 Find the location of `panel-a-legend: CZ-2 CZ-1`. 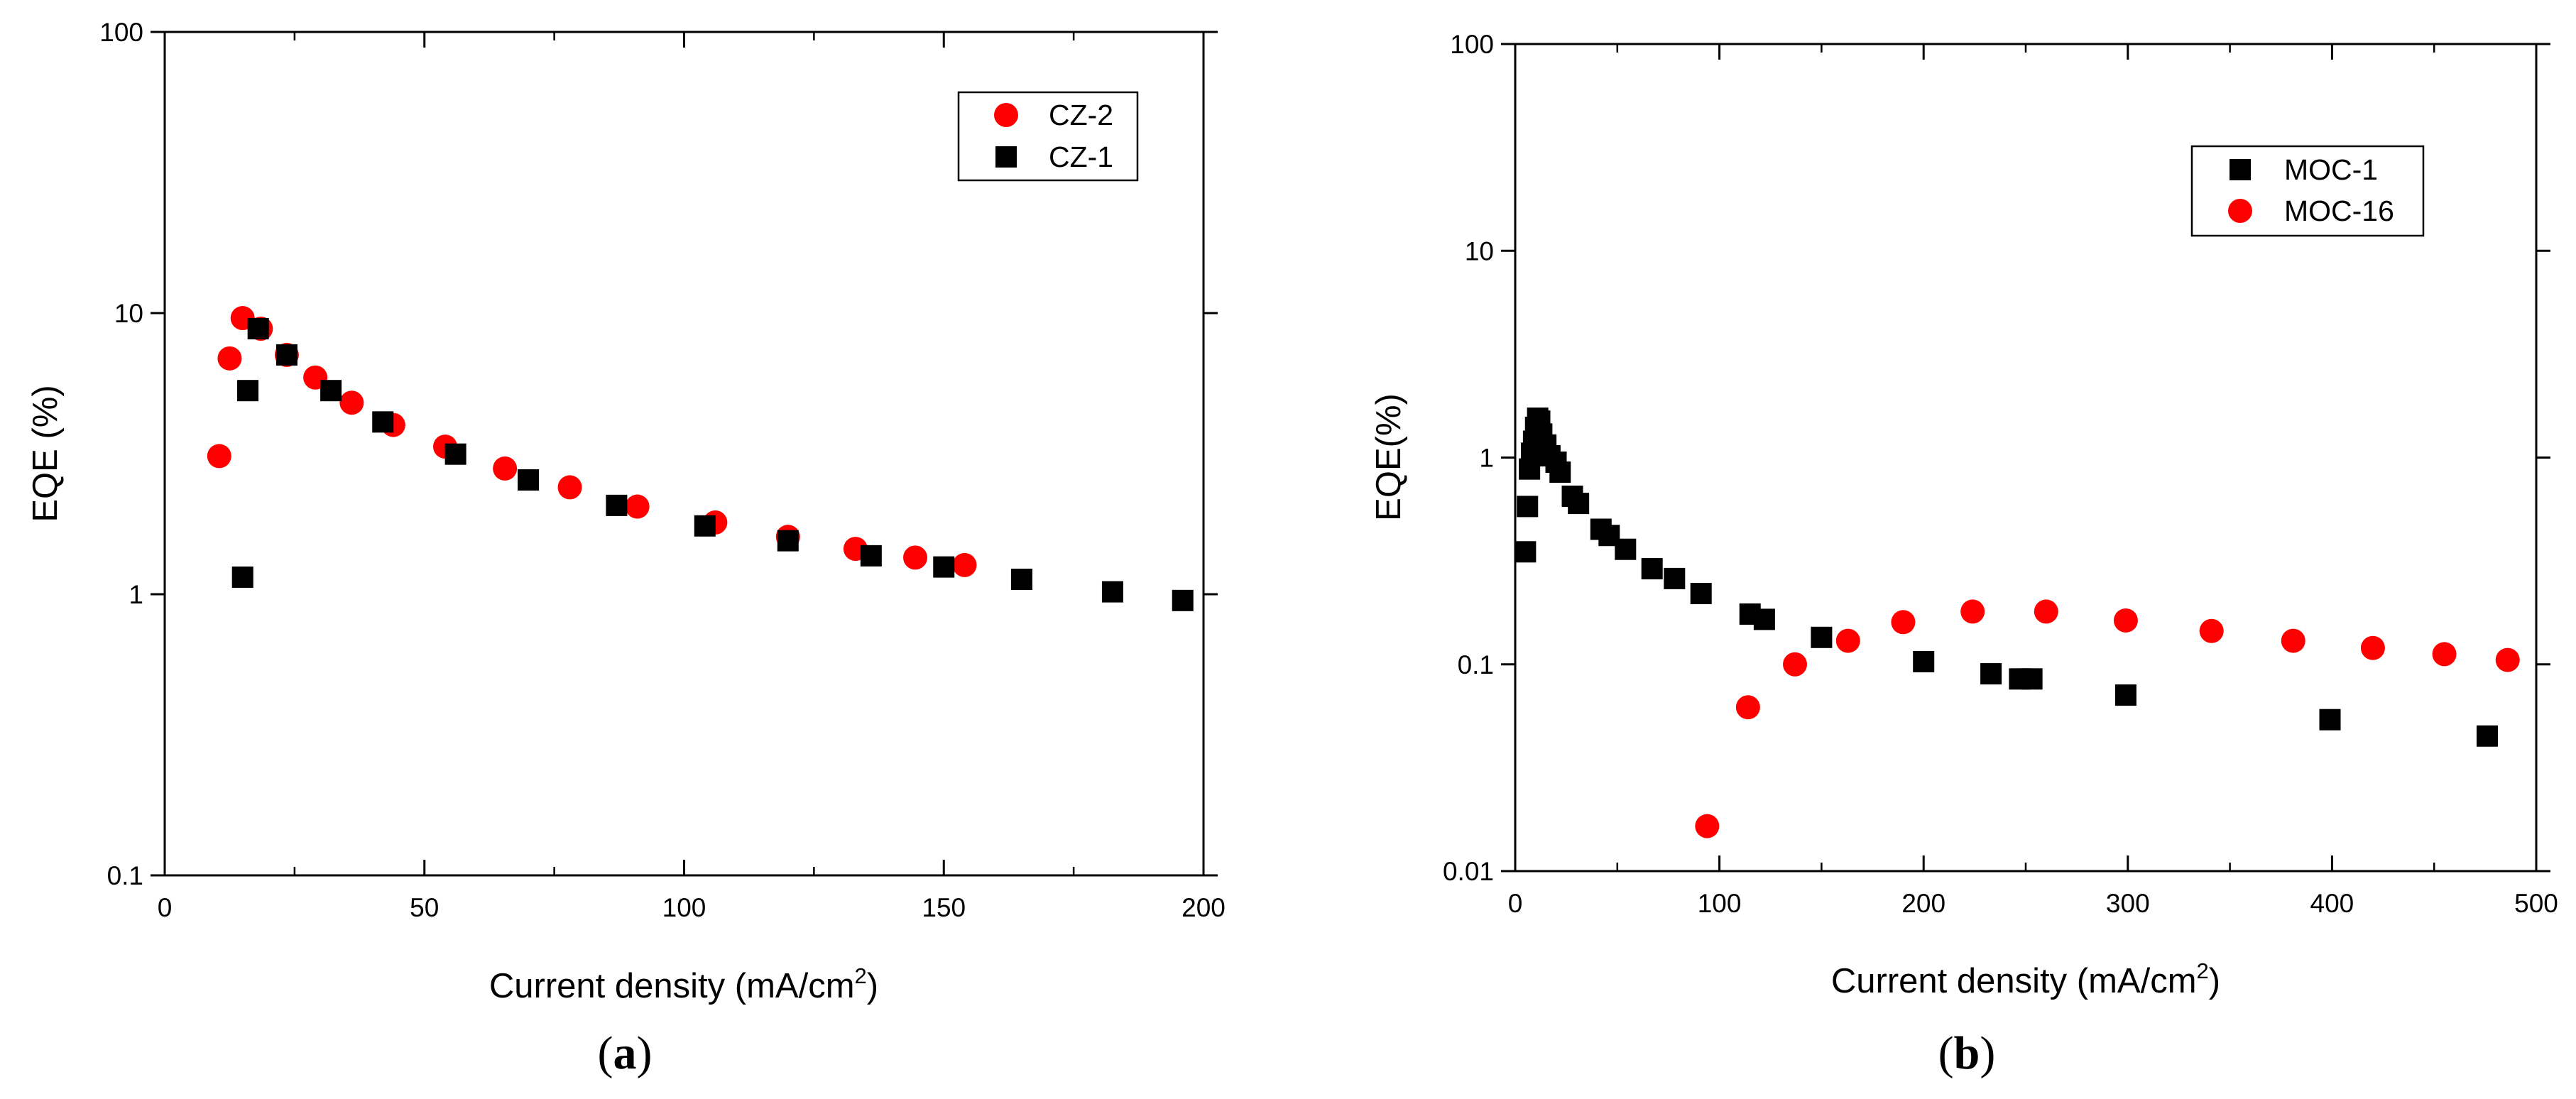

panel-a-legend: CZ-2 CZ-1 is located at coordinates (1048, 136).